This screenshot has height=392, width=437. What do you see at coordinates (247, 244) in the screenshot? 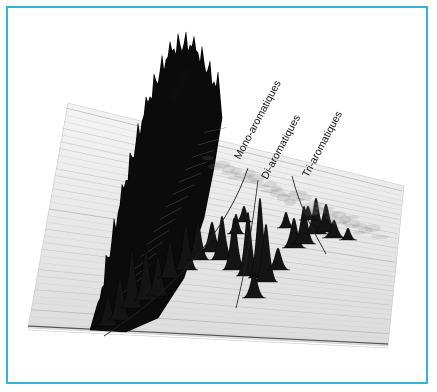
I see `zone-line-di` at bounding box center [247, 244].